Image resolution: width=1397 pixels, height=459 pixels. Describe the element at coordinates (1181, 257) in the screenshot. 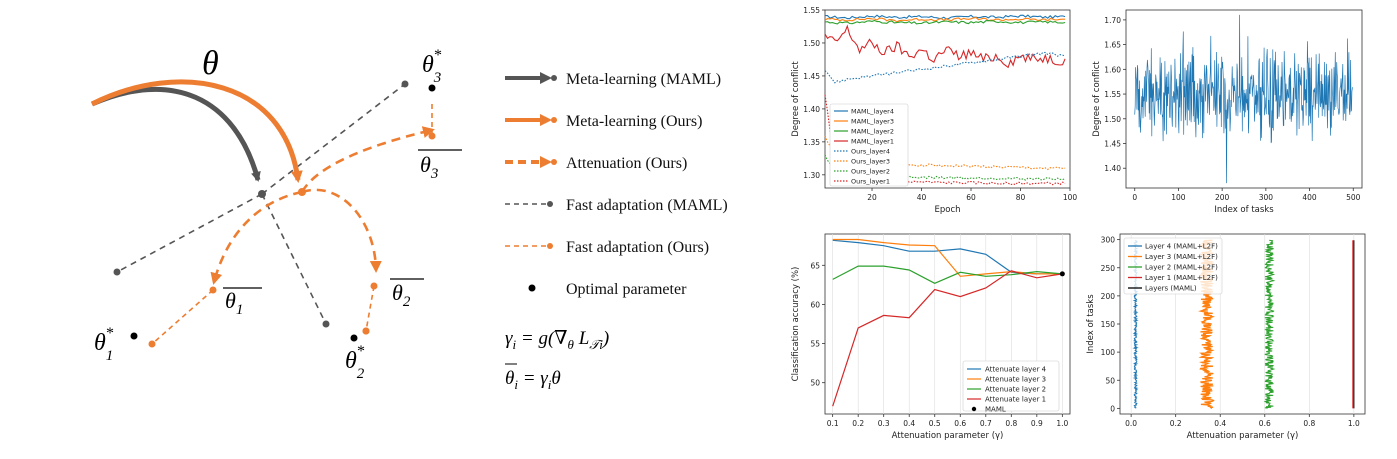

I see `legend-label: Layer 3 (MAML+L2F)` at that location.